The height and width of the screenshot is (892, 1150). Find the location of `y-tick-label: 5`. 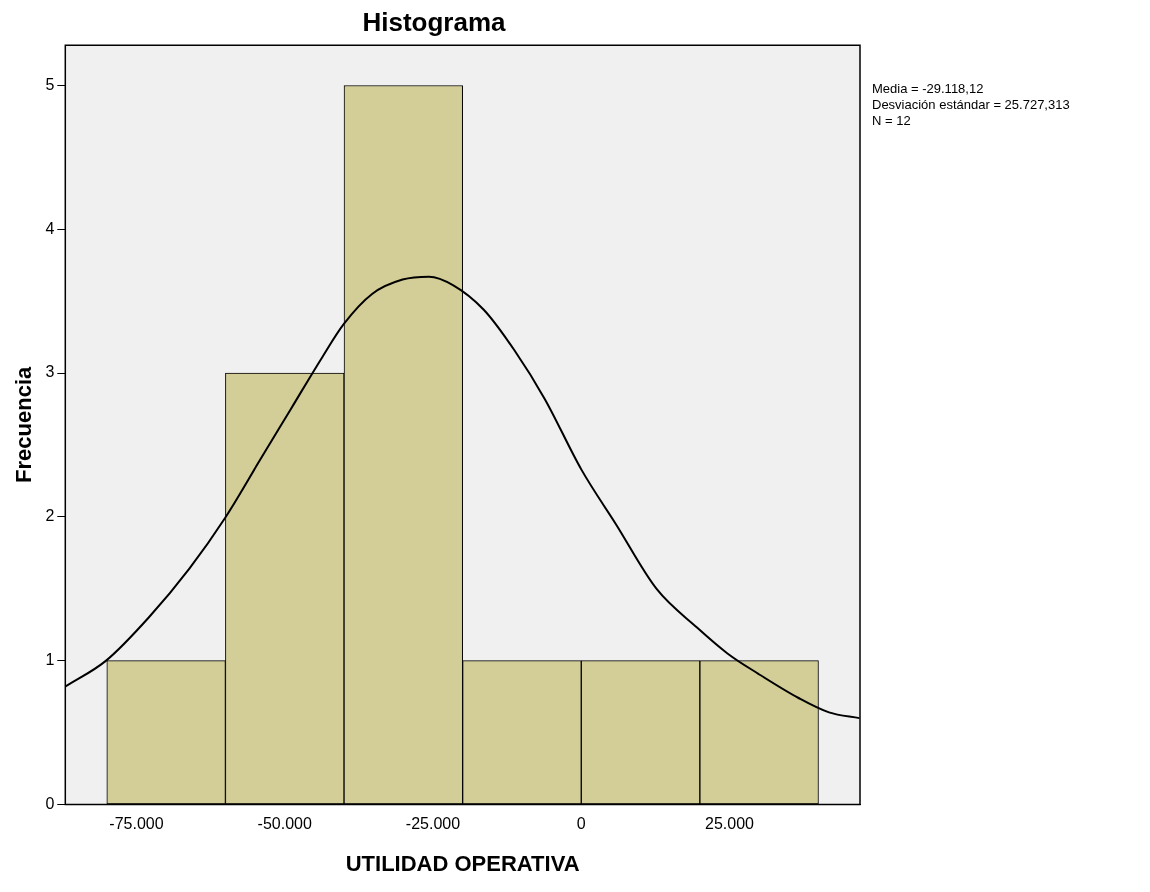

y-tick-label: 5 is located at coordinates (50, 84).